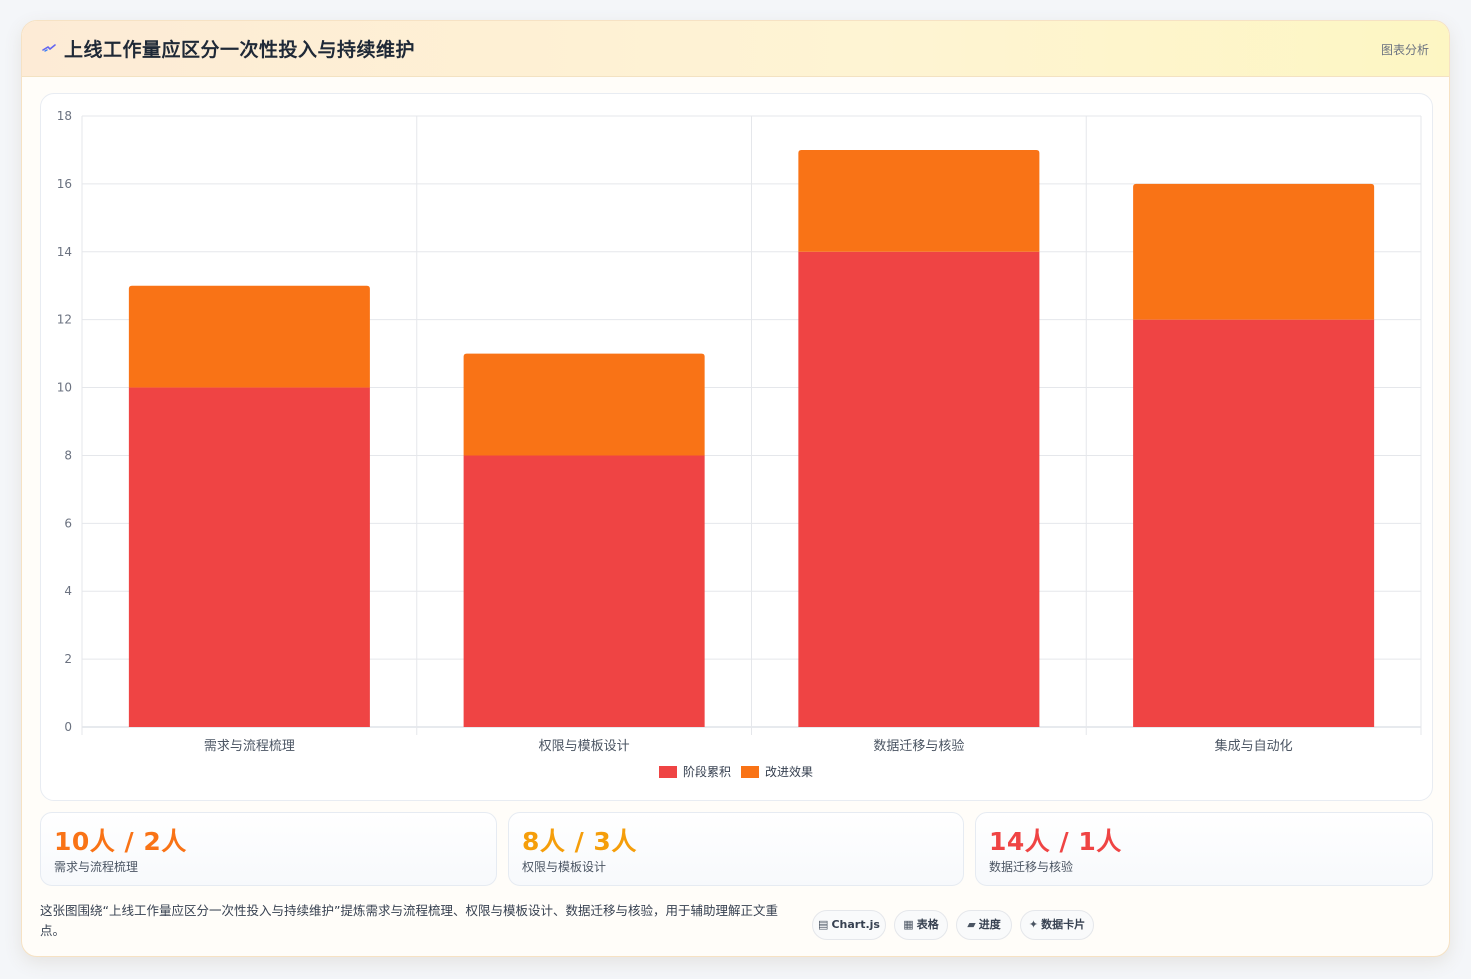 The width and height of the screenshot is (1471, 979). I want to click on y-tick-label: 18, so click(64, 116).